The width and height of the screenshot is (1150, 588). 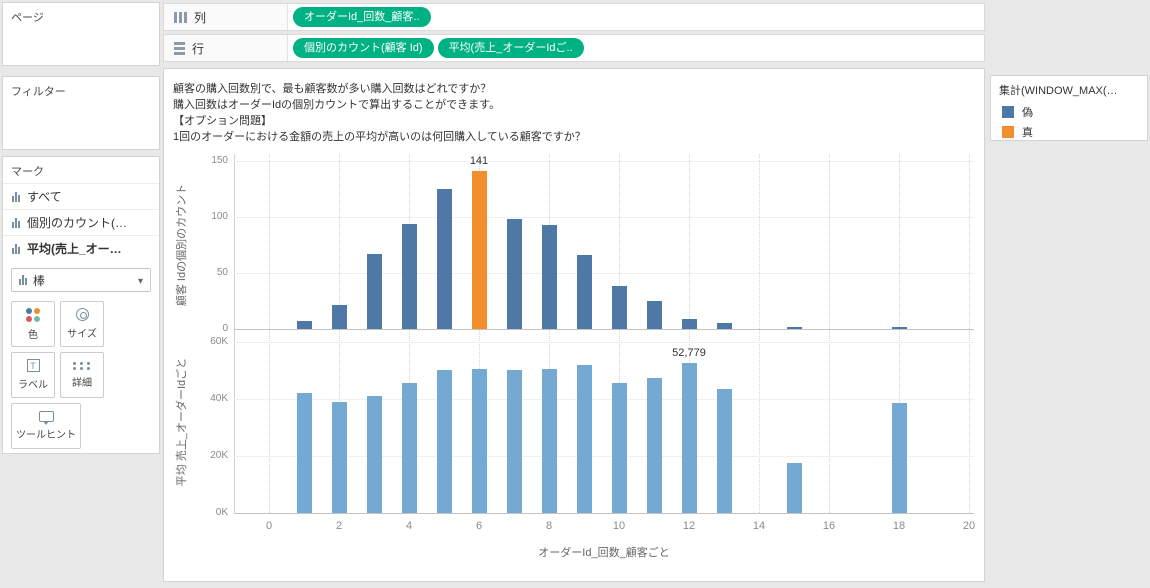 What do you see at coordinates (81, 196) in the screenshot?
I see `marks-row-all: すべて` at bounding box center [81, 196].